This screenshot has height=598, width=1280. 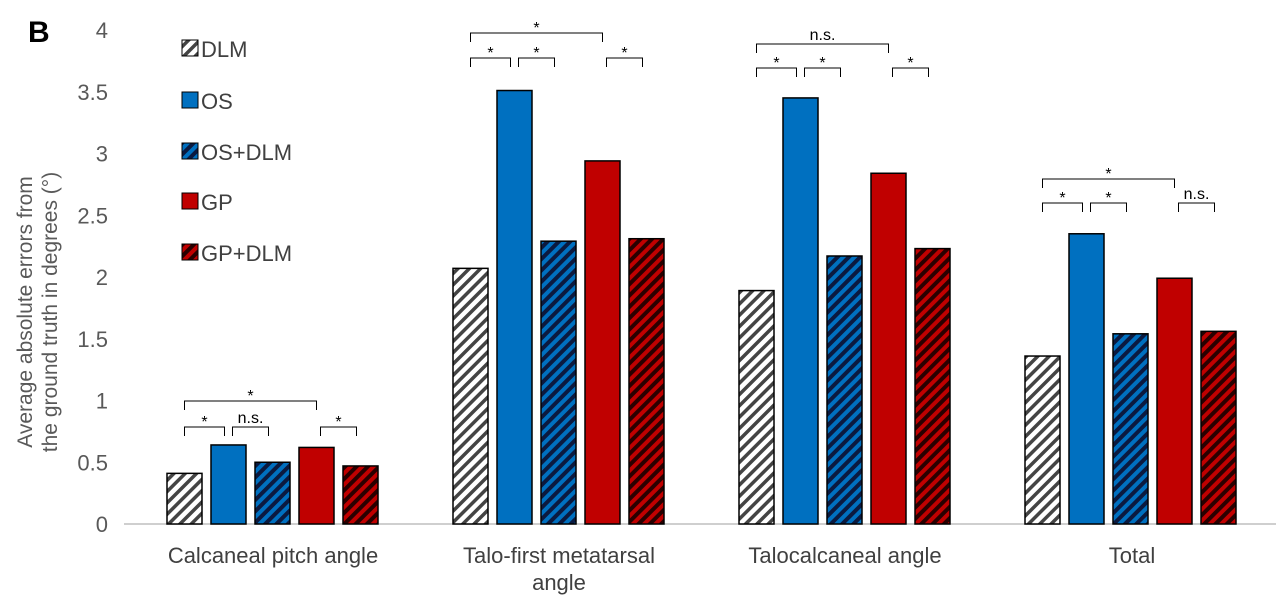 I want to click on y-tick-label: 2.5, so click(x=92, y=215).